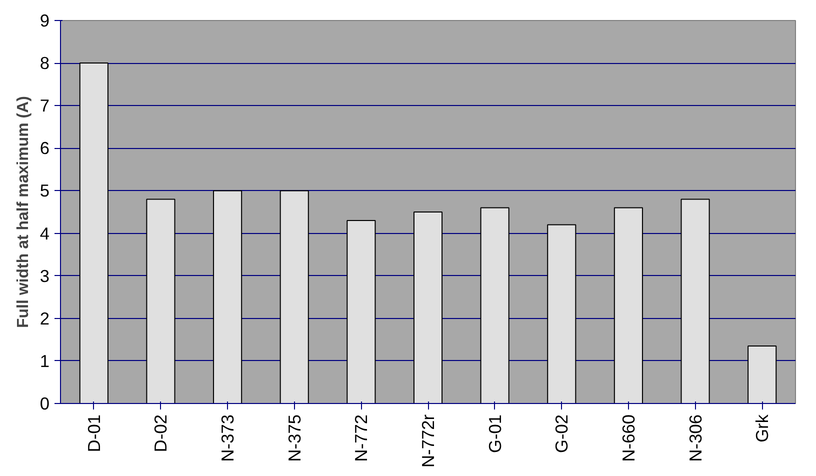 The height and width of the screenshot is (476, 816). What do you see at coordinates (94, 433) in the screenshot?
I see `x-tick-label: D-01` at bounding box center [94, 433].